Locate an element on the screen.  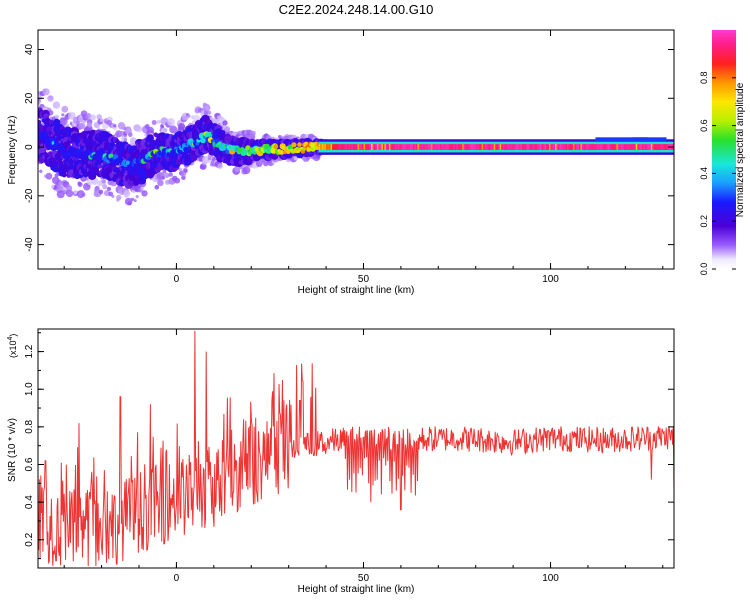
spectrogram-ytick-label: 40 is located at coordinates (29, 50).